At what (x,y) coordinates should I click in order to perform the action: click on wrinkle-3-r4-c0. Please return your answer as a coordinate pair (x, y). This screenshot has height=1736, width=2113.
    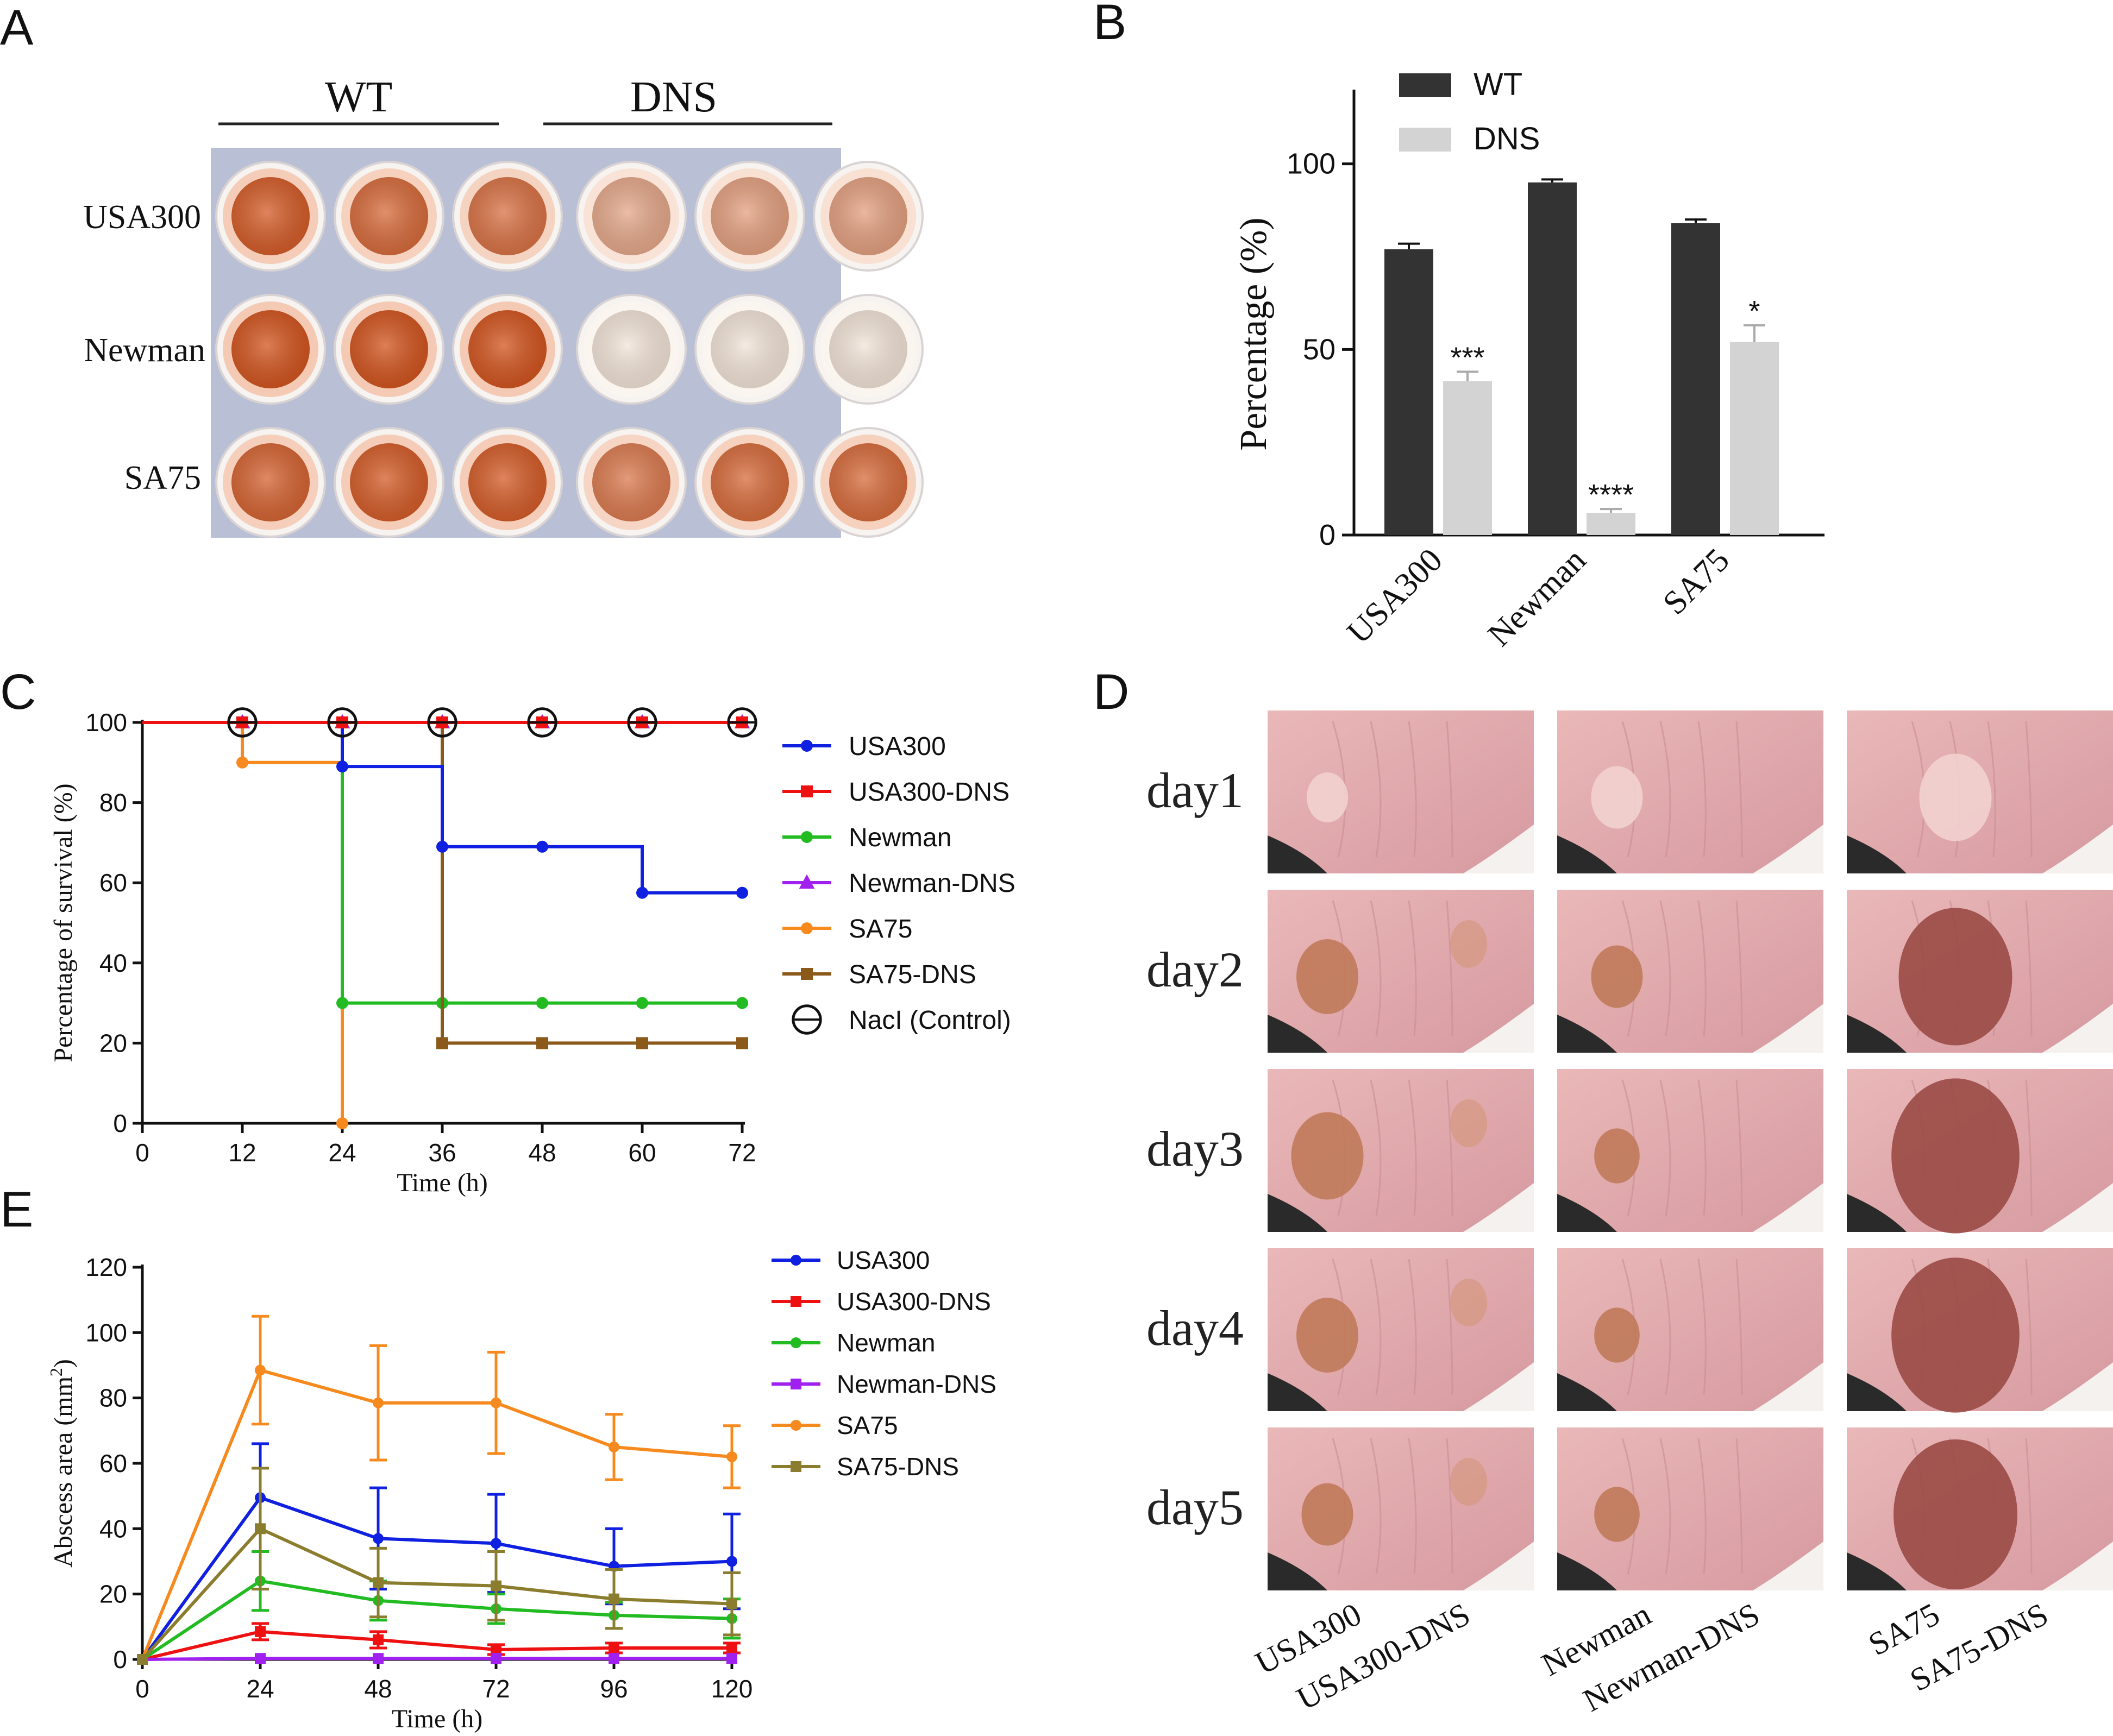
    Looking at the image, I should click on (1449, 1506).